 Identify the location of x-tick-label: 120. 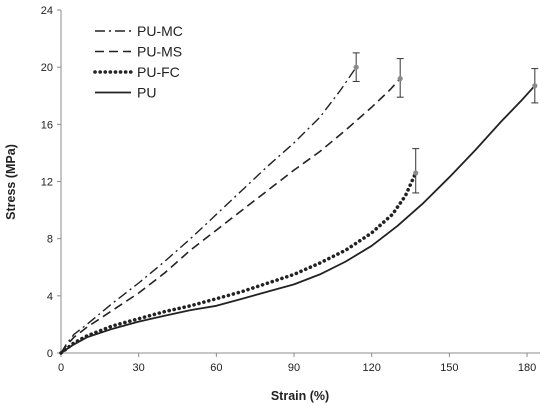
(372, 368).